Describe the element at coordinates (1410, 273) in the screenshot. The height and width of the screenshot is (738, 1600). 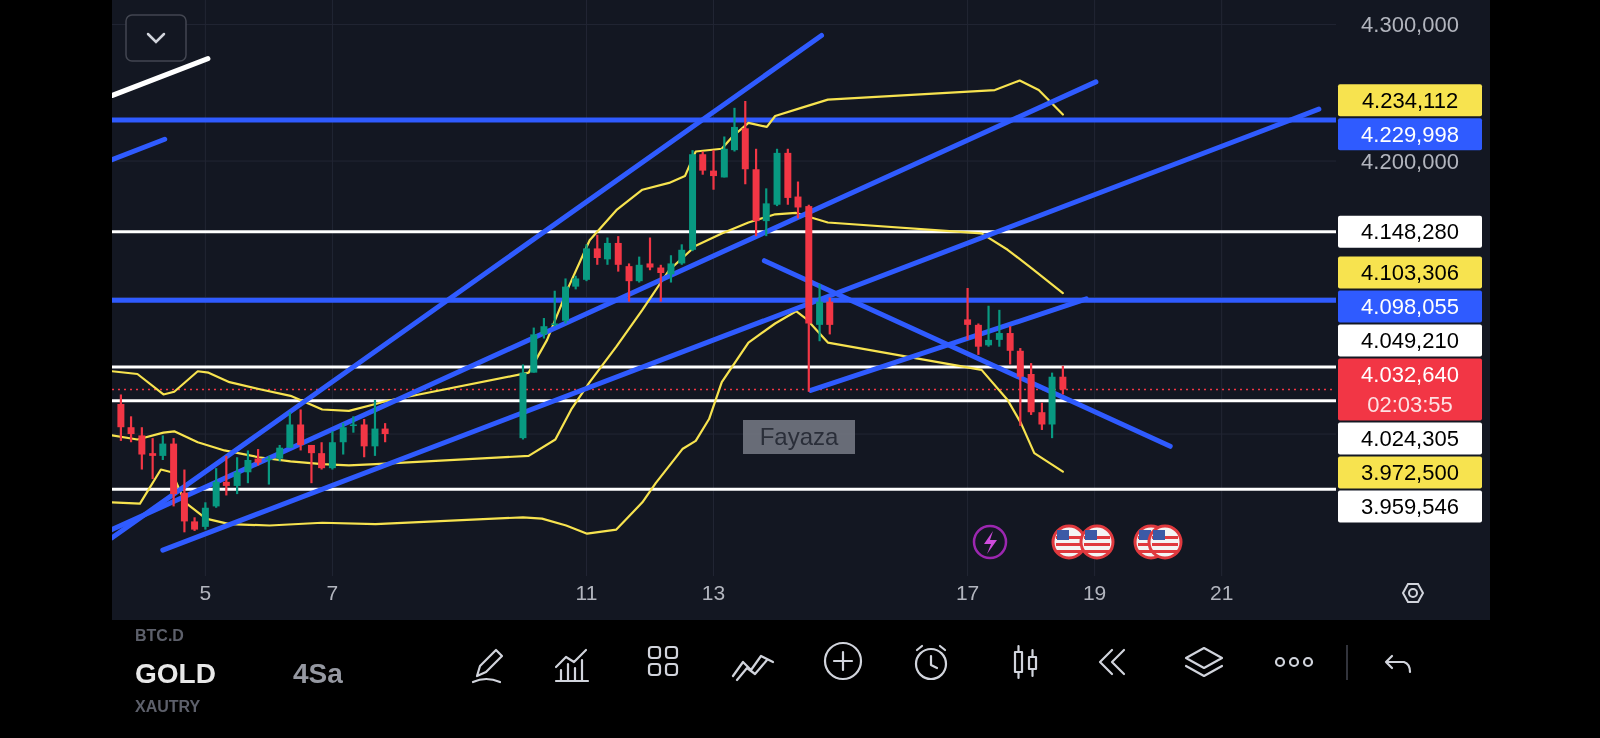
I see `text: 4.103,306` at that location.